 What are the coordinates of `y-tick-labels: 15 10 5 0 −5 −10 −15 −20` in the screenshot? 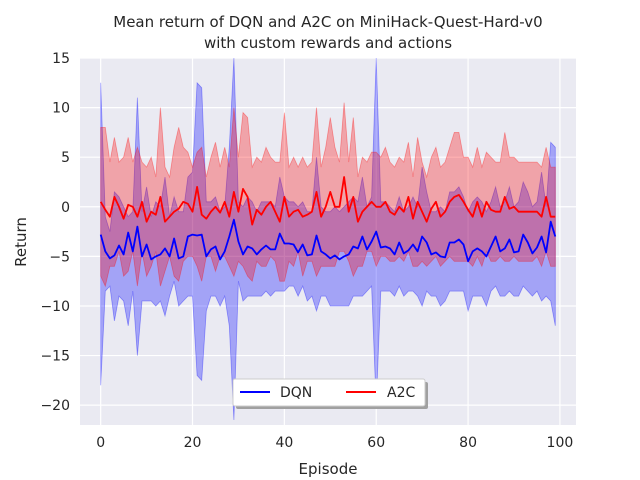 It's located at (55, 232).